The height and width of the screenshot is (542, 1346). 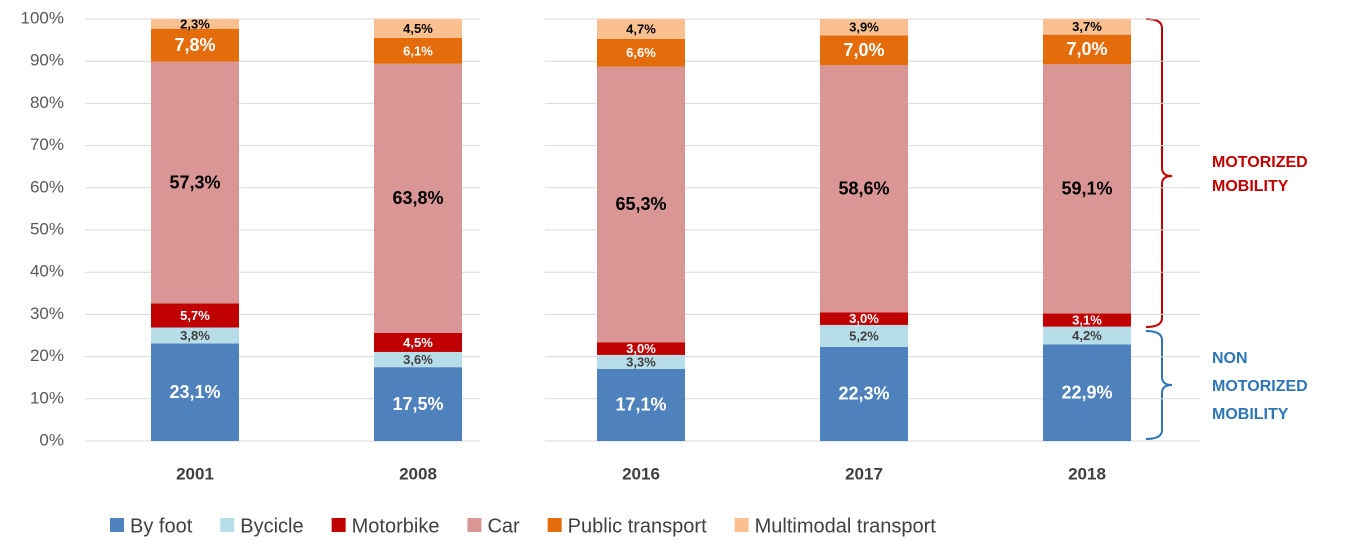 I want to click on non-motorized-brace, so click(x=1159, y=385).